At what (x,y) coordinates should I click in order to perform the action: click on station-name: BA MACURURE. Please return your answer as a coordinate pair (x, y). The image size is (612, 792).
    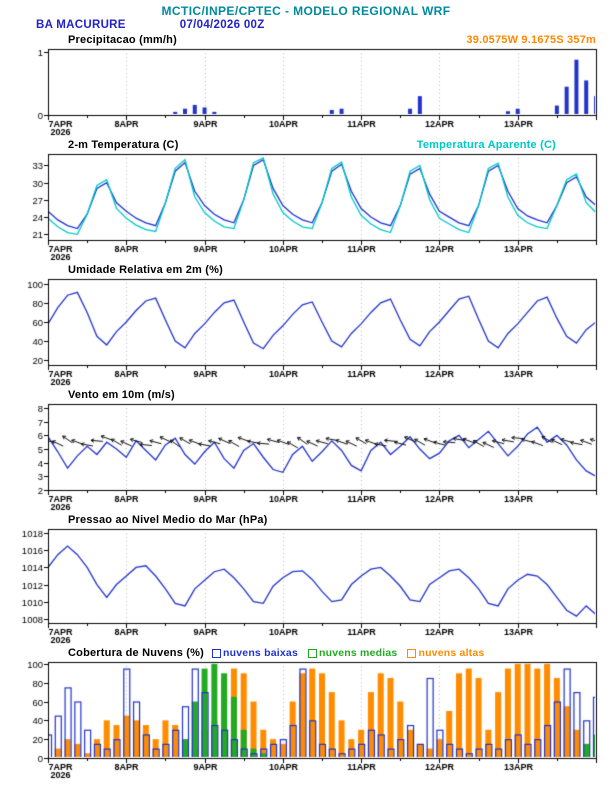
    Looking at the image, I should click on (81, 25).